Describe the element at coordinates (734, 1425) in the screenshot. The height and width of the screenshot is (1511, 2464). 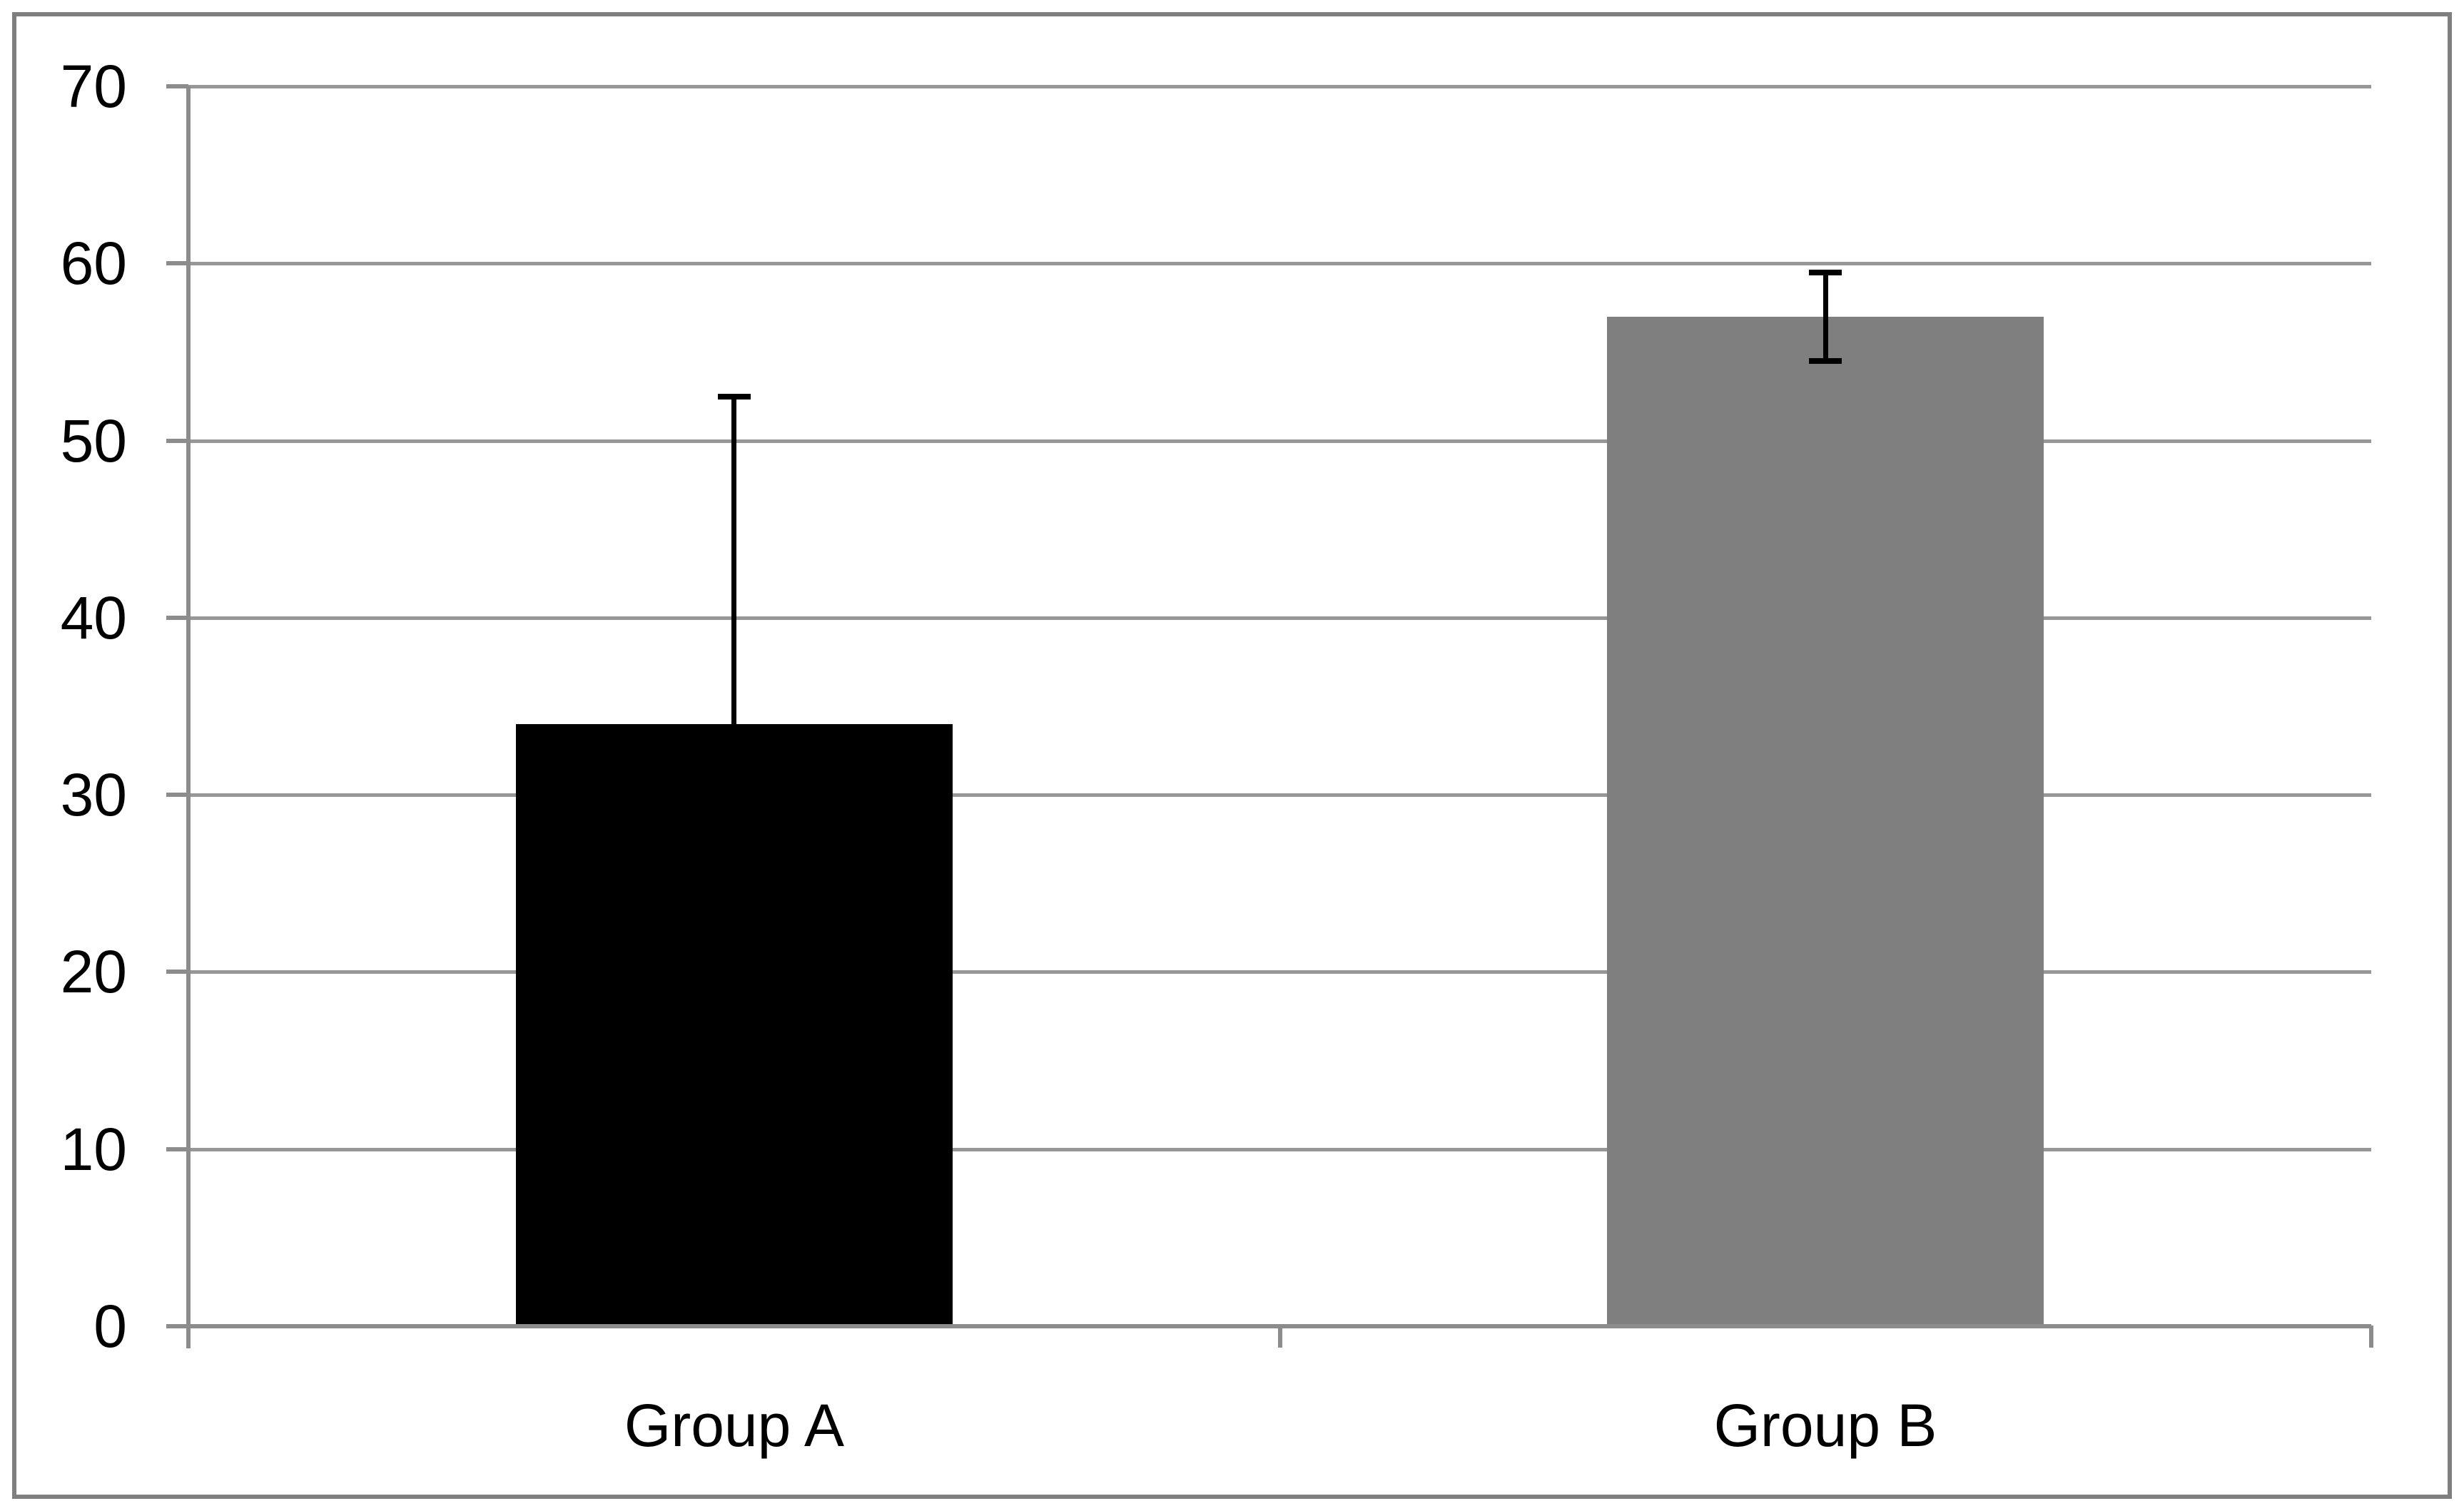
I see `x-label-group-a: Group A` at that location.